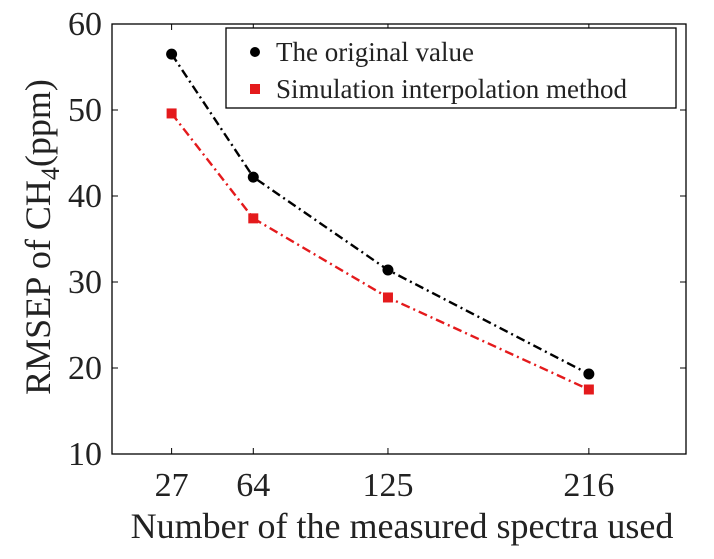 This screenshot has height=559, width=714. I want to click on x-axis-label: Number of the measured spectra used, so click(402, 526).